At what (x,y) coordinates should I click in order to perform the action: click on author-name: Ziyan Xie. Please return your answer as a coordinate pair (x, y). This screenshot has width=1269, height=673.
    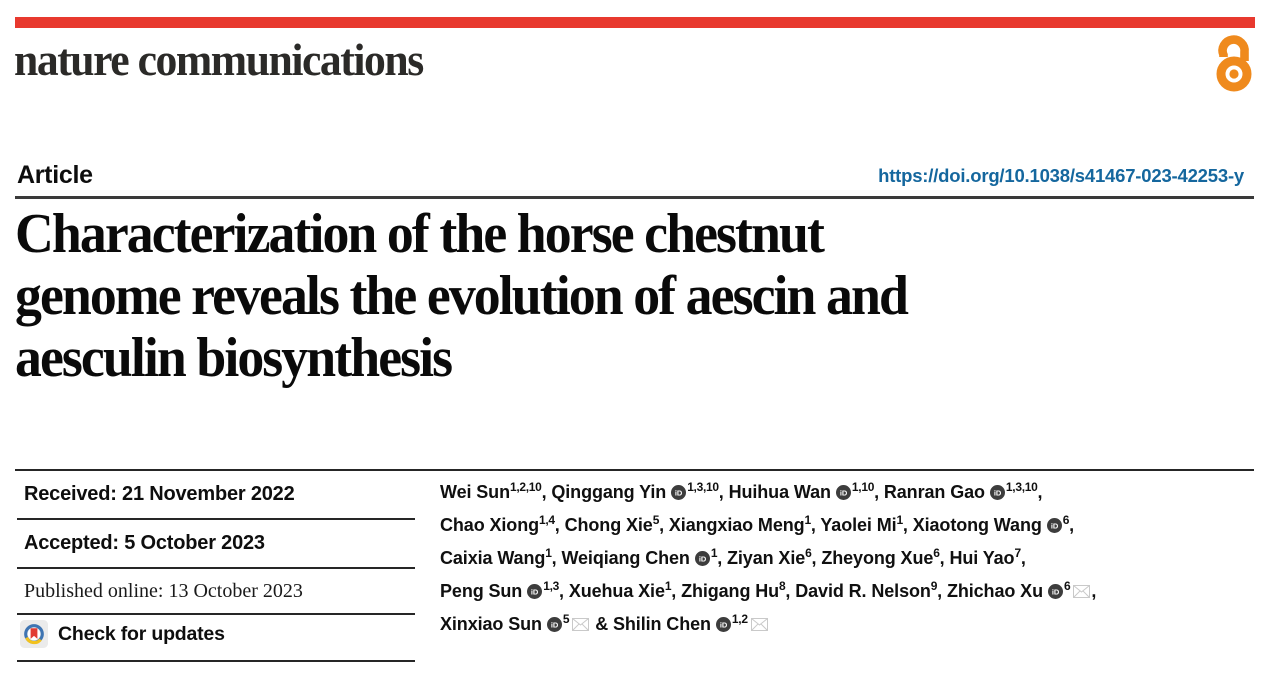
    Looking at the image, I should click on (766, 558).